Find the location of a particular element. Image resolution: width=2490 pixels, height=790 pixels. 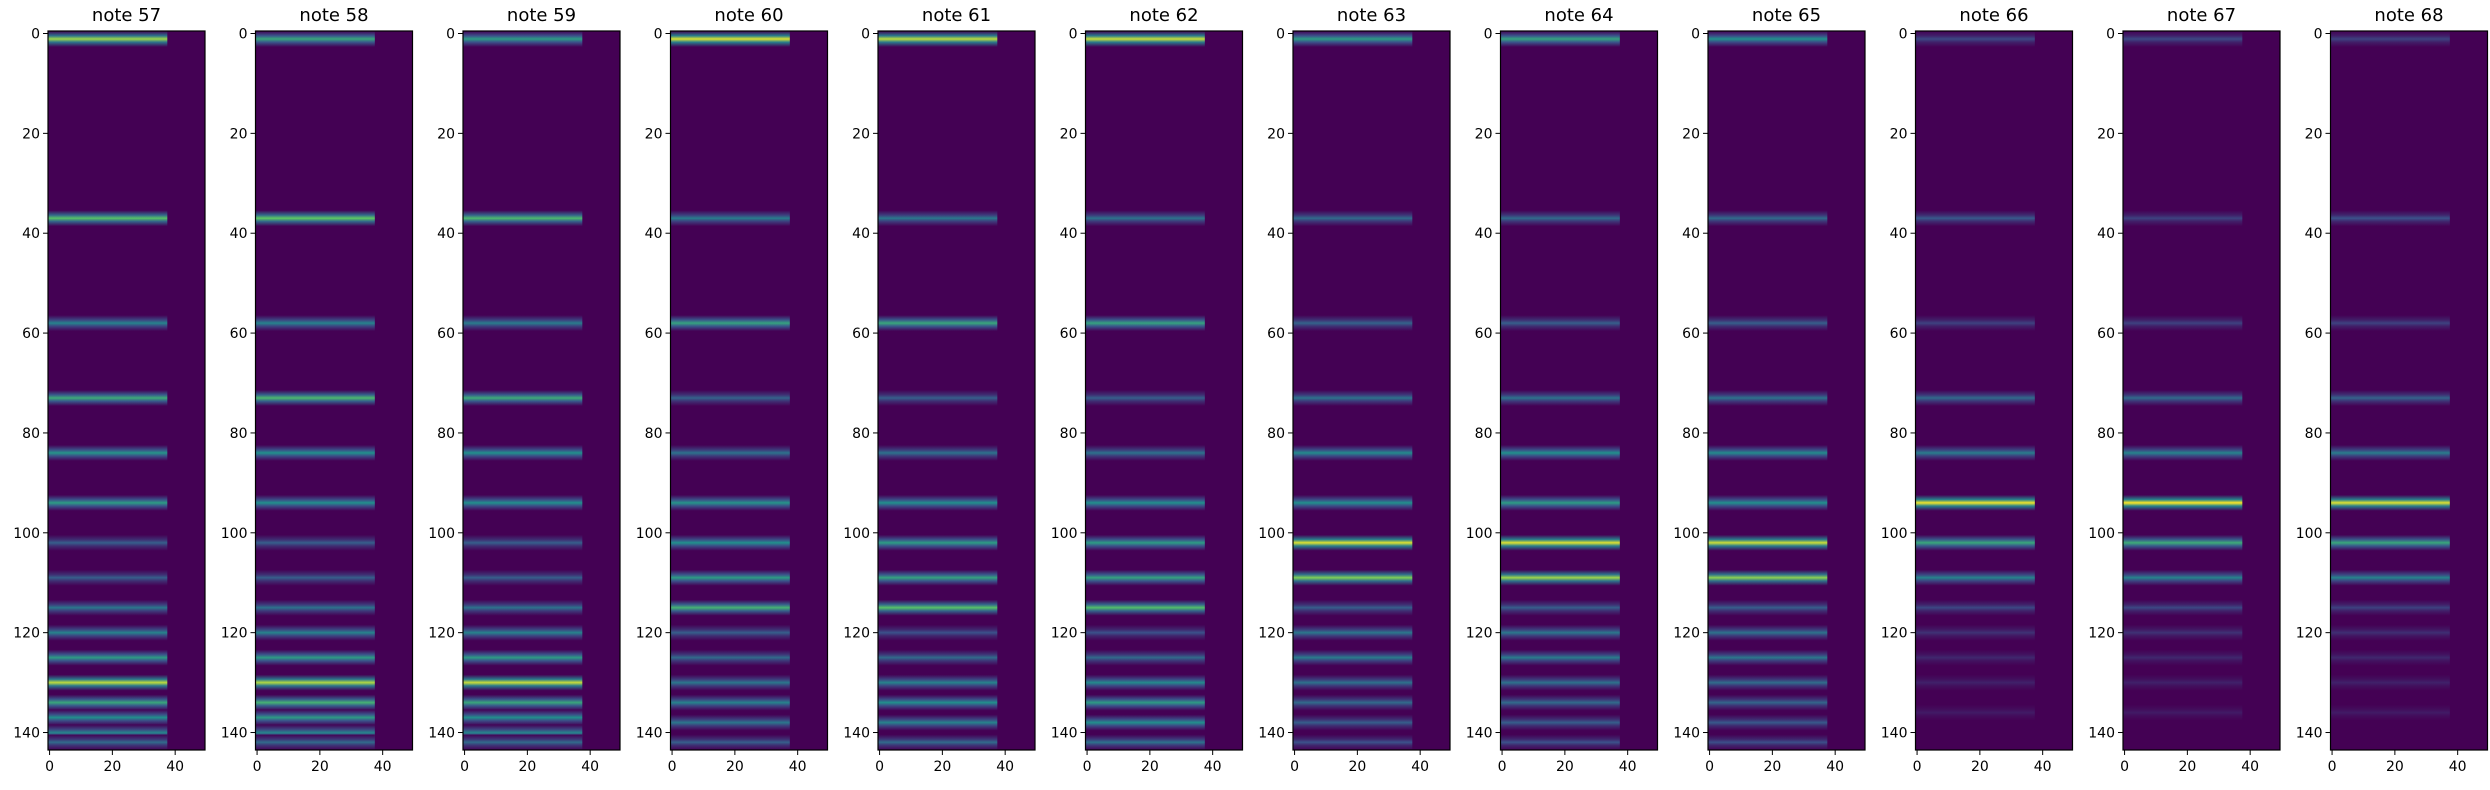

panel-frame is located at coordinates (2201, 390).